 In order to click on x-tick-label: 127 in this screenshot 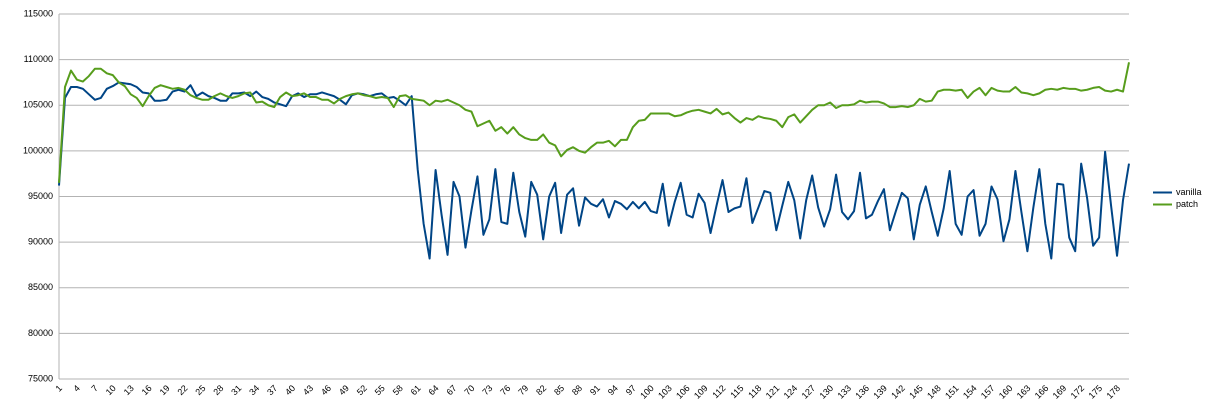, I will do `click(809, 392)`.